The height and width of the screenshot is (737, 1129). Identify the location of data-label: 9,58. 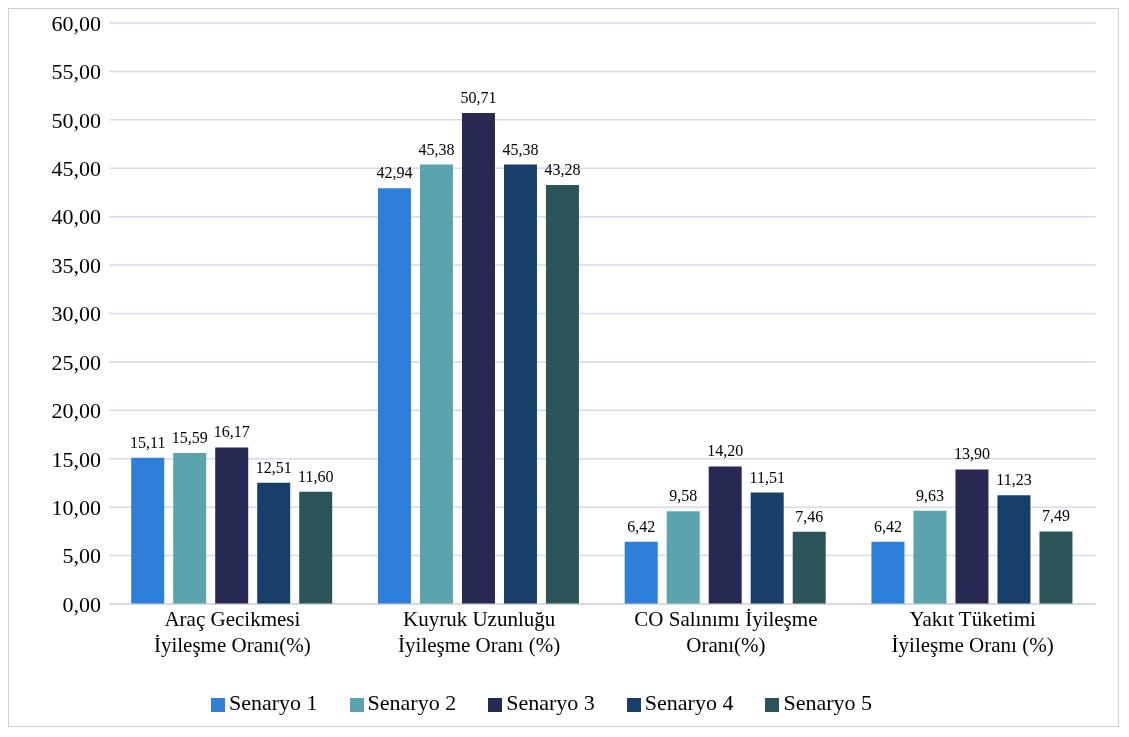
(683, 496).